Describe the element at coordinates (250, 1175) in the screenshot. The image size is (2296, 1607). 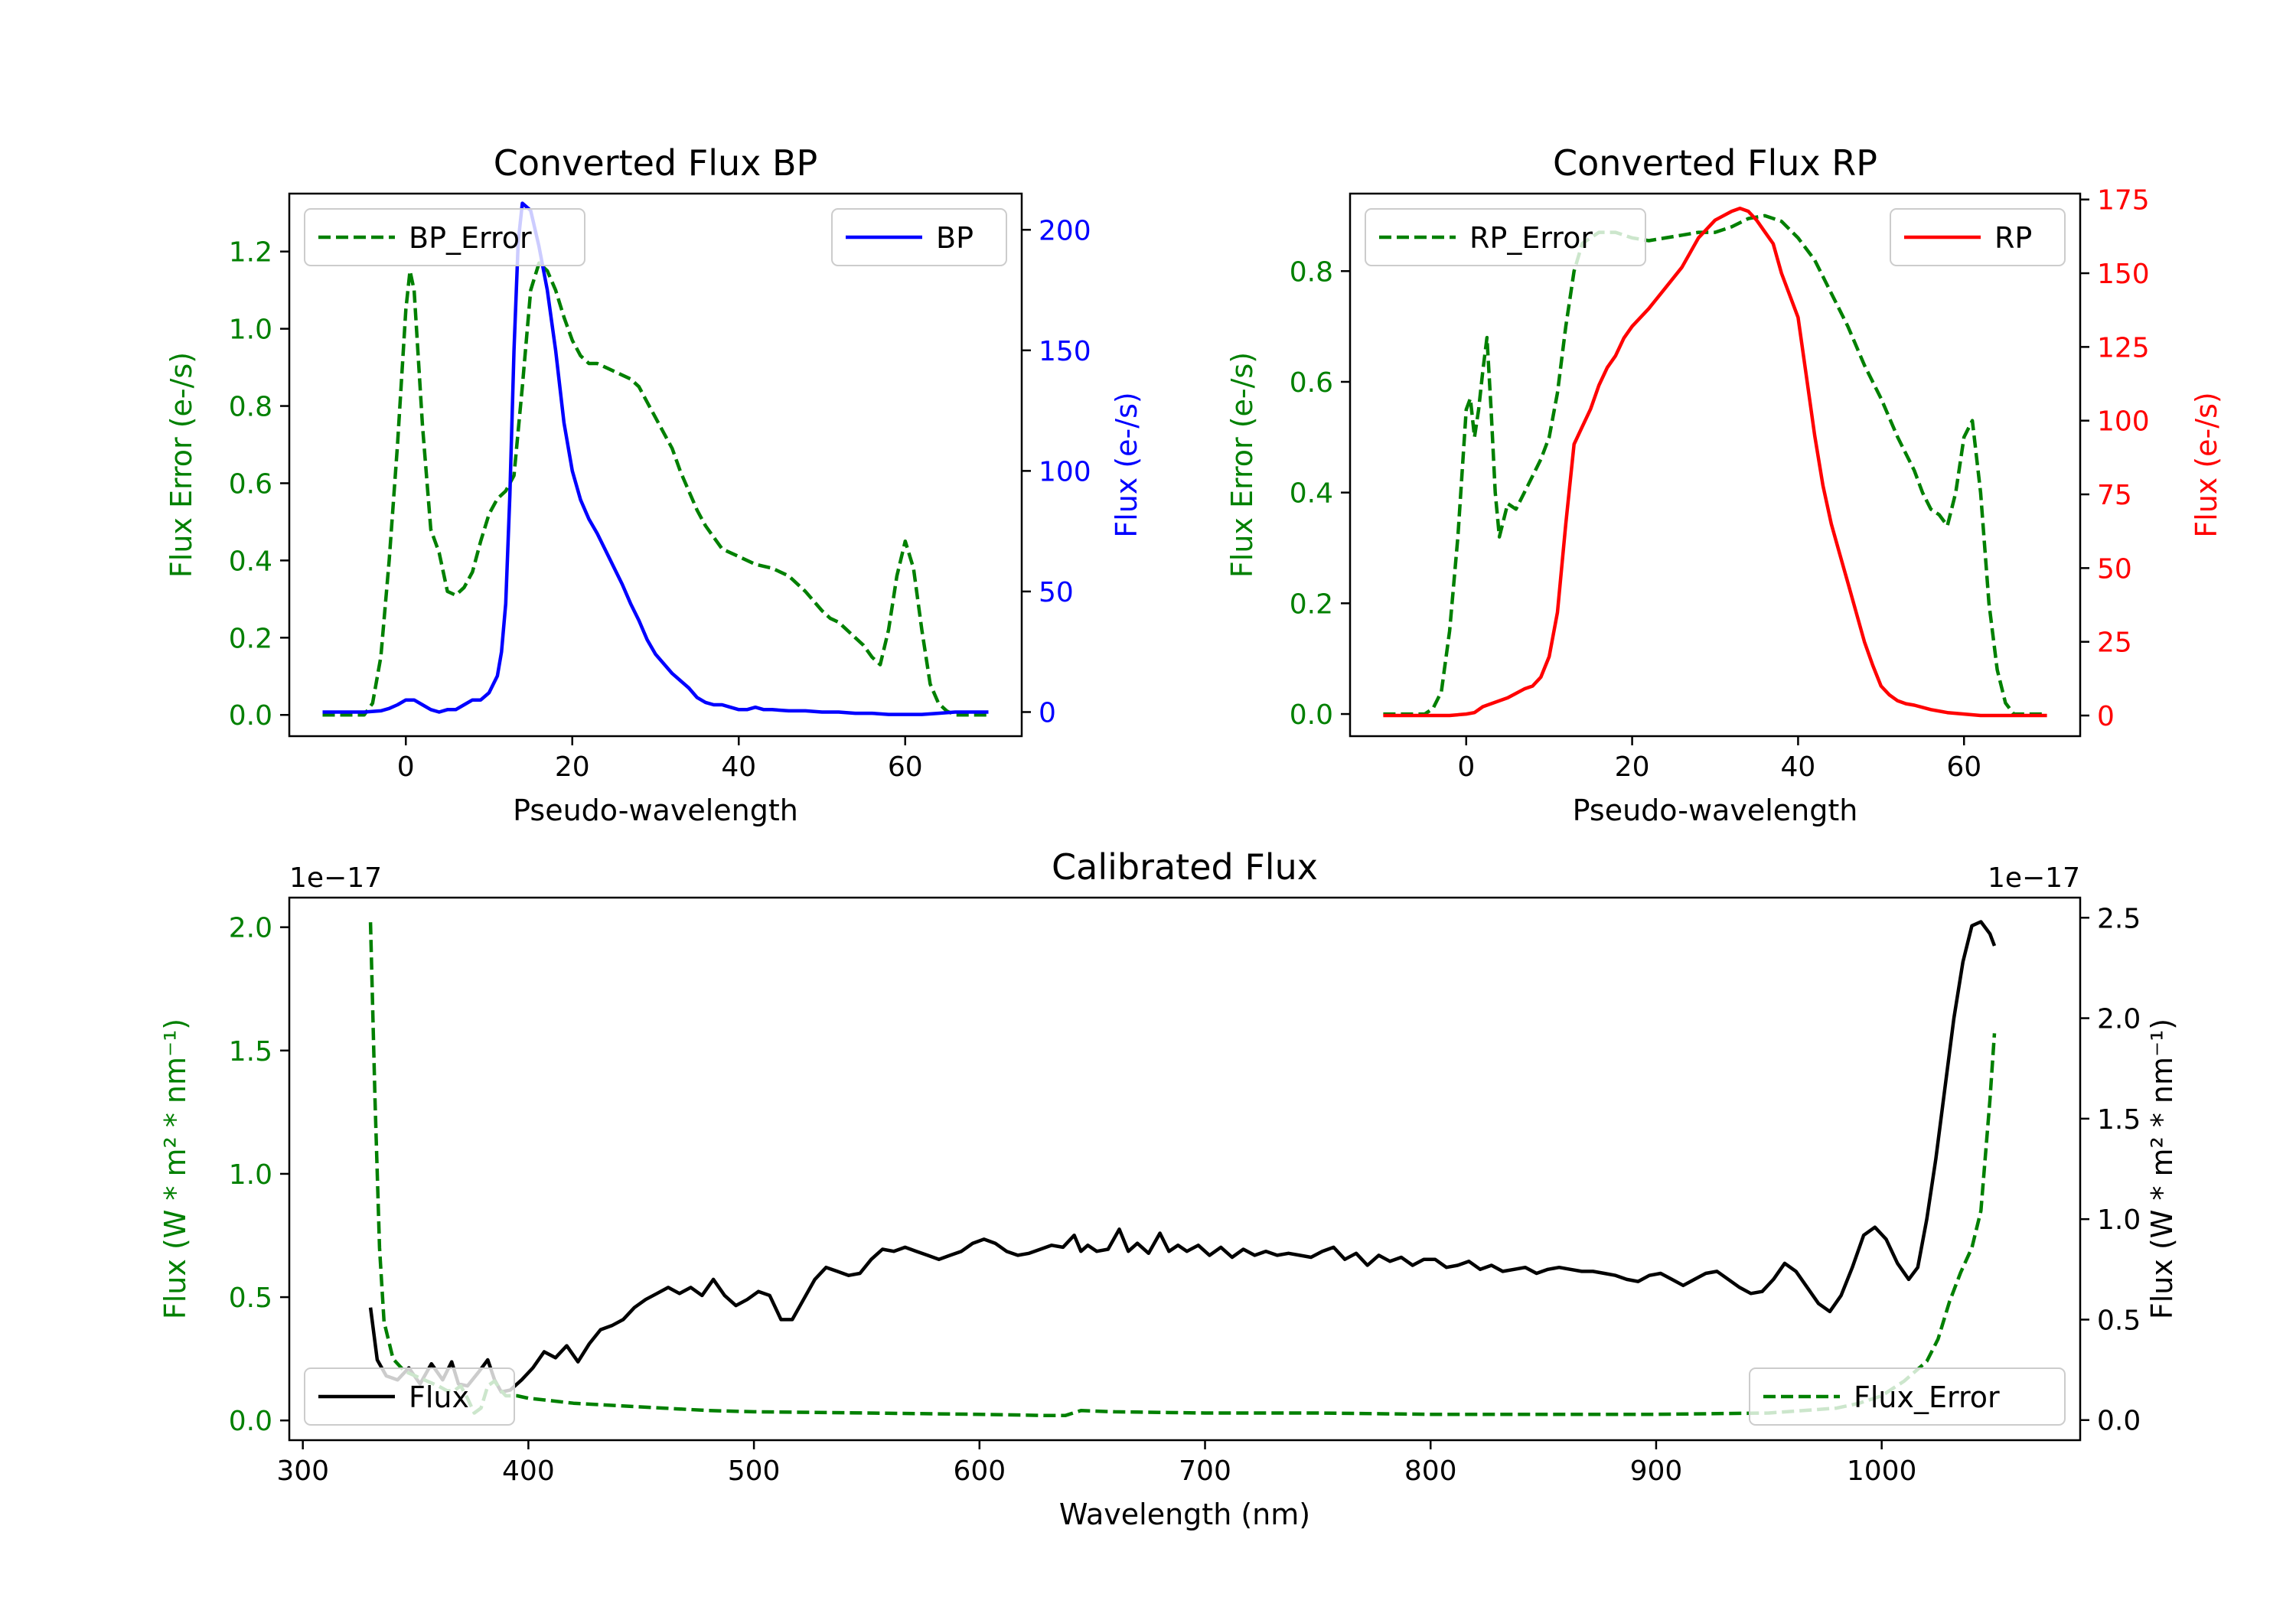
I see `cal-left-ytick-label: 1.0` at that location.